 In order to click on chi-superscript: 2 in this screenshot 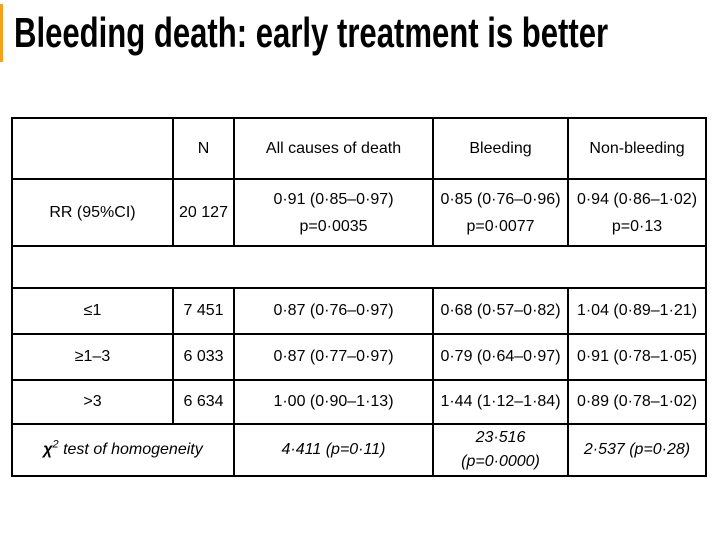, I will do `click(55, 445)`.